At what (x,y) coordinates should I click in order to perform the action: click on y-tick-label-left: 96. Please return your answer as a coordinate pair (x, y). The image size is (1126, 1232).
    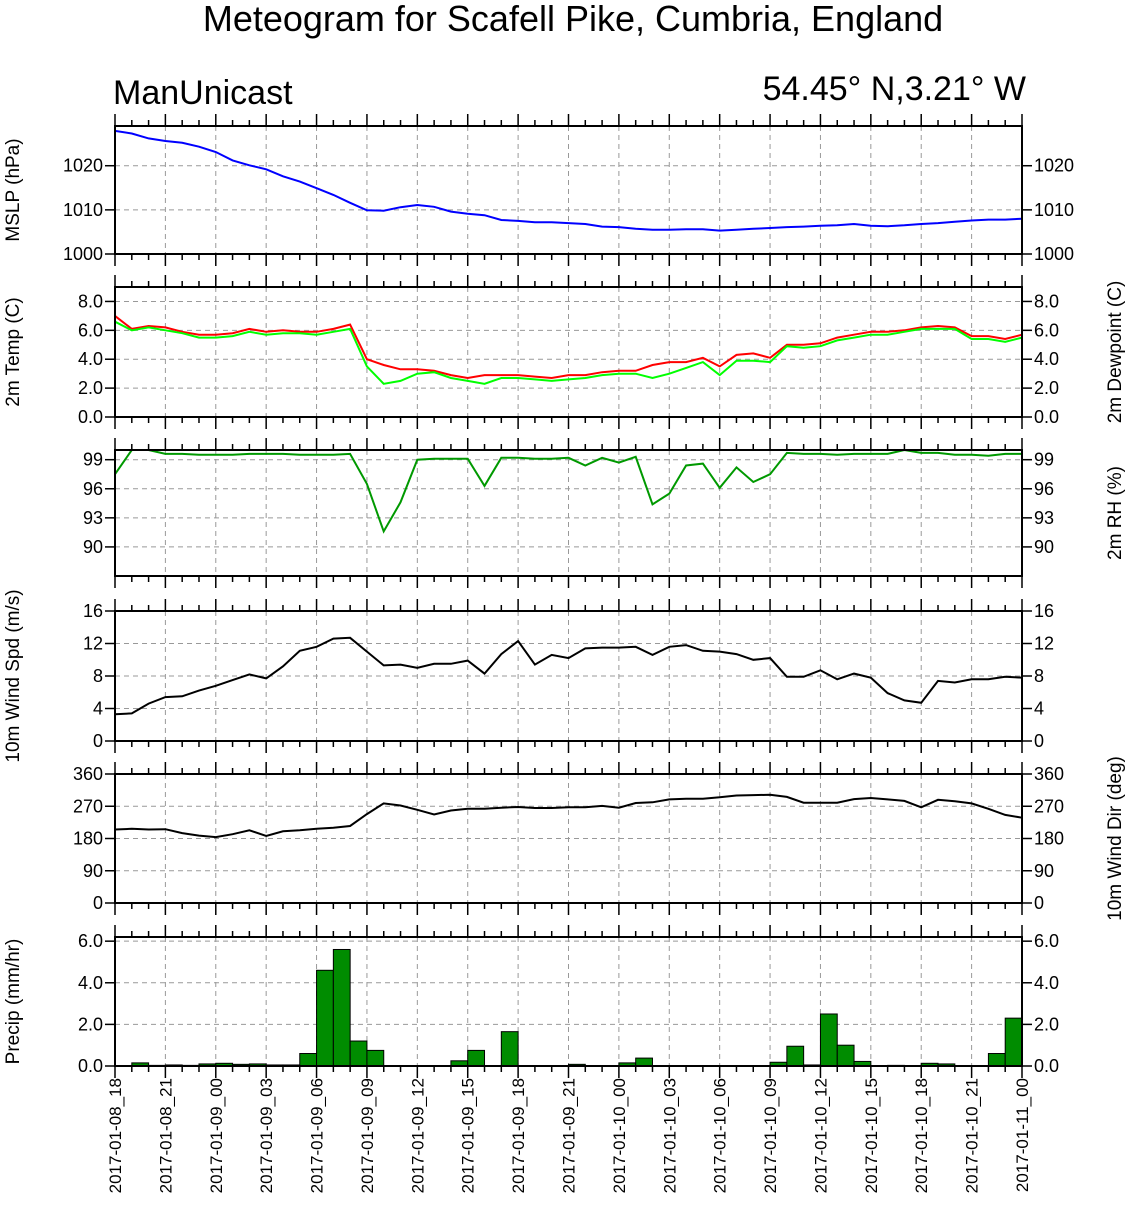
    Looking at the image, I should click on (93, 489).